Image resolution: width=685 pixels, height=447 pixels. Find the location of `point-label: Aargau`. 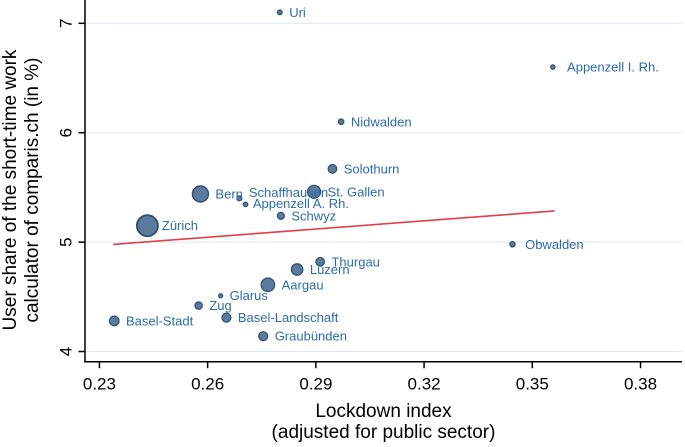

point-label: Aargau is located at coordinates (303, 284).